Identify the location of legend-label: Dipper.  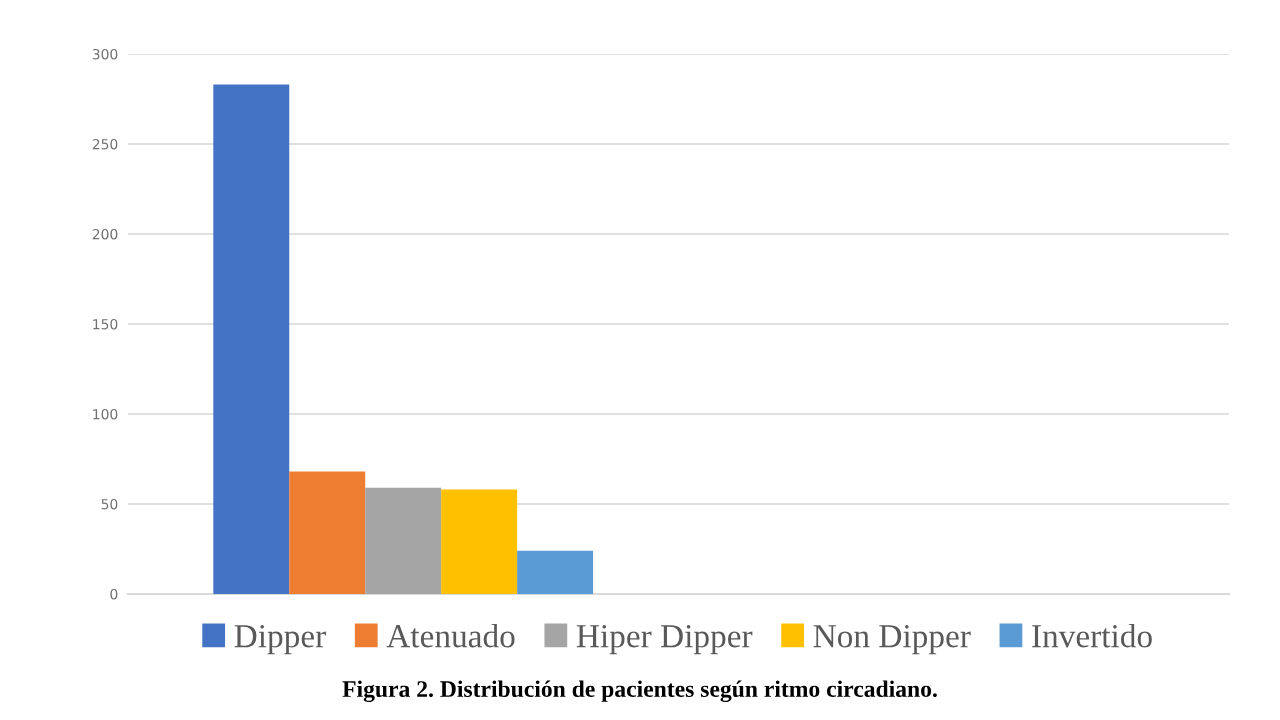
(280, 640).